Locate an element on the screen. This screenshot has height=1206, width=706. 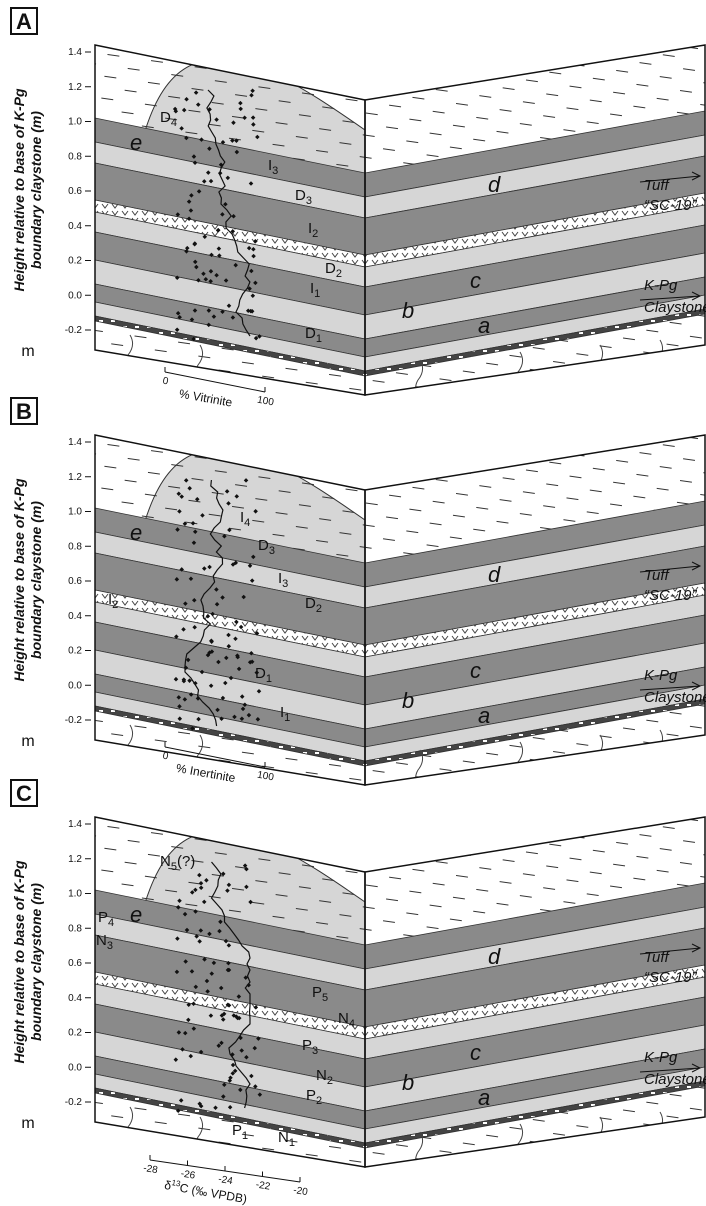
x-axis-label-sup: 13 is located at coordinates (176, 1183).